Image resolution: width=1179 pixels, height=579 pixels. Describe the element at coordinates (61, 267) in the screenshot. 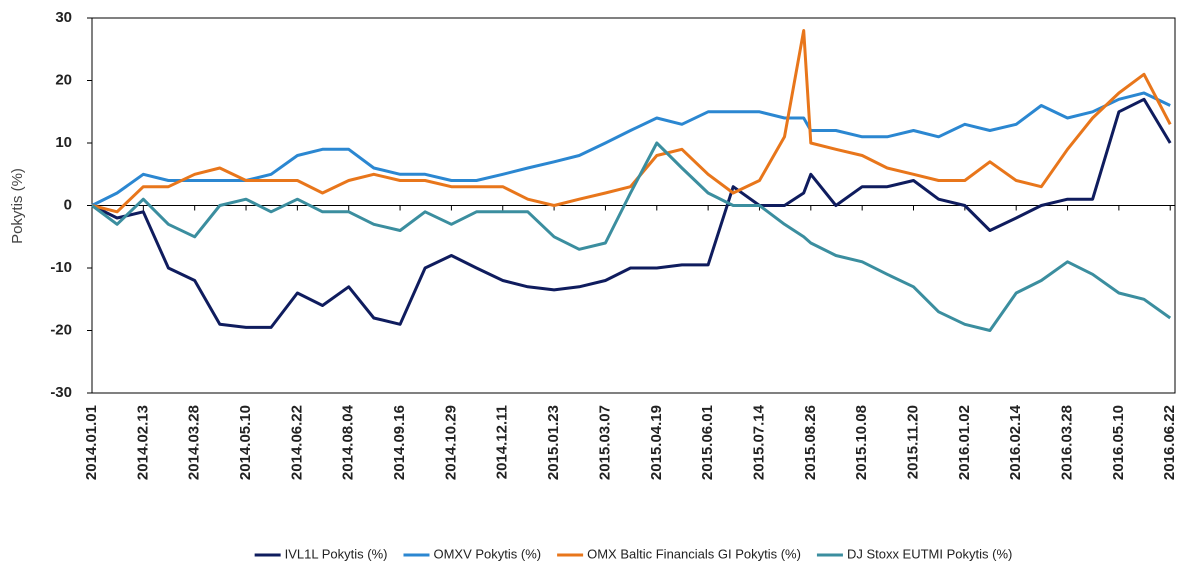

I see `y-tick-label: -10` at that location.